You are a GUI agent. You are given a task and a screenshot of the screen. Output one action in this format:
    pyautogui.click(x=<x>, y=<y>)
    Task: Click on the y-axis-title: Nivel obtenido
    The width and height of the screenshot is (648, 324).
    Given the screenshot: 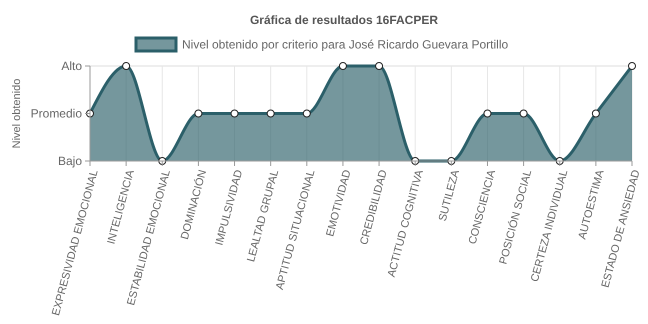 What is the action you would take?
    pyautogui.click(x=17, y=113)
    